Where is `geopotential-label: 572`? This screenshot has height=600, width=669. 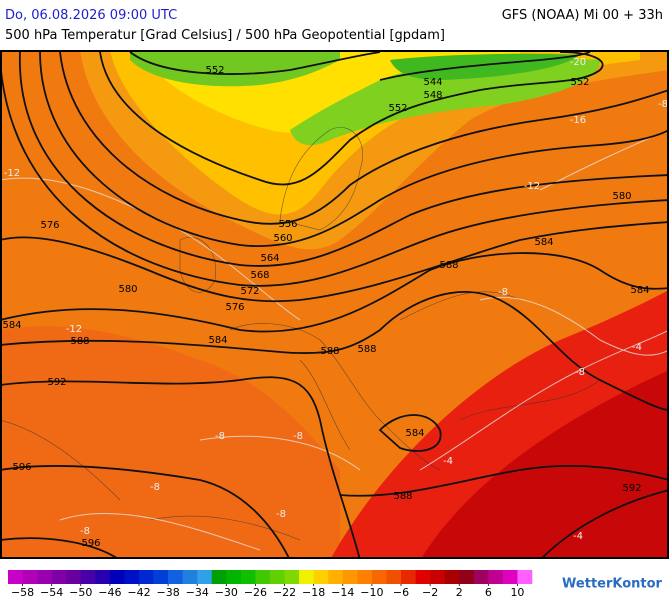 geopotential-label: 572 is located at coordinates (249, 291).